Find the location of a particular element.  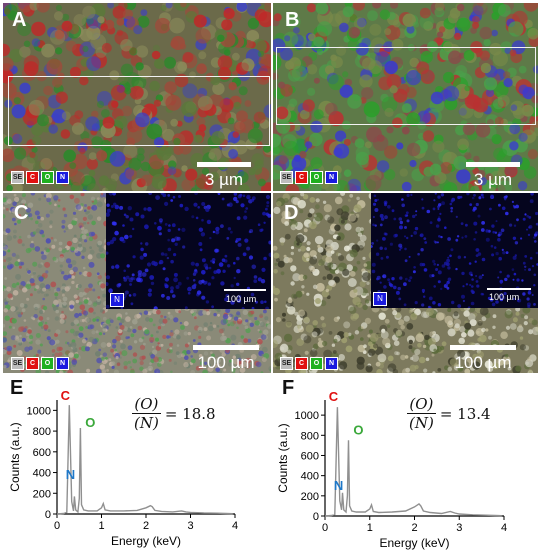

ratio-numerator-f: (O) is located at coordinates (421, 404).